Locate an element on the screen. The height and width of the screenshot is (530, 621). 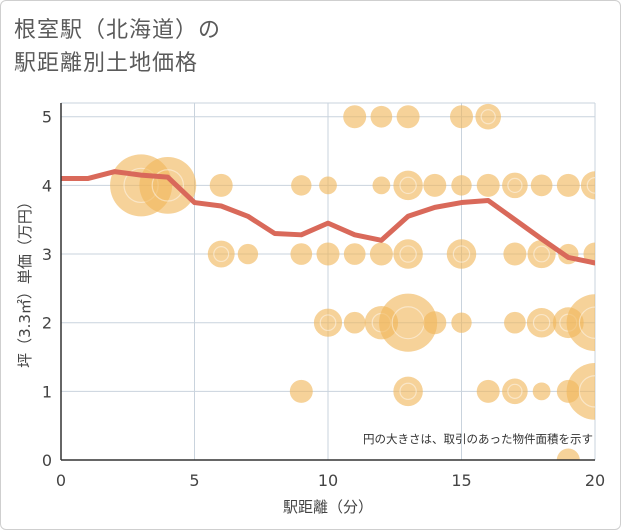
y-tick-label-4: 4 is located at coordinates (47, 185).